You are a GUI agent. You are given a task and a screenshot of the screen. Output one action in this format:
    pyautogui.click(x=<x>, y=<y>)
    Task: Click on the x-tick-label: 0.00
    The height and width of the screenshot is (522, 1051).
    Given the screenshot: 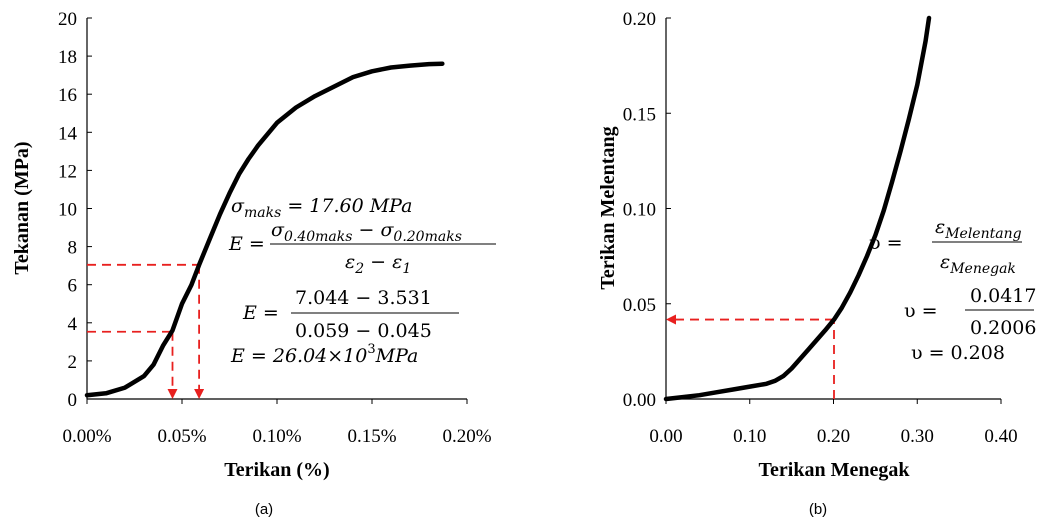 What is the action you would take?
    pyautogui.click(x=665, y=436)
    